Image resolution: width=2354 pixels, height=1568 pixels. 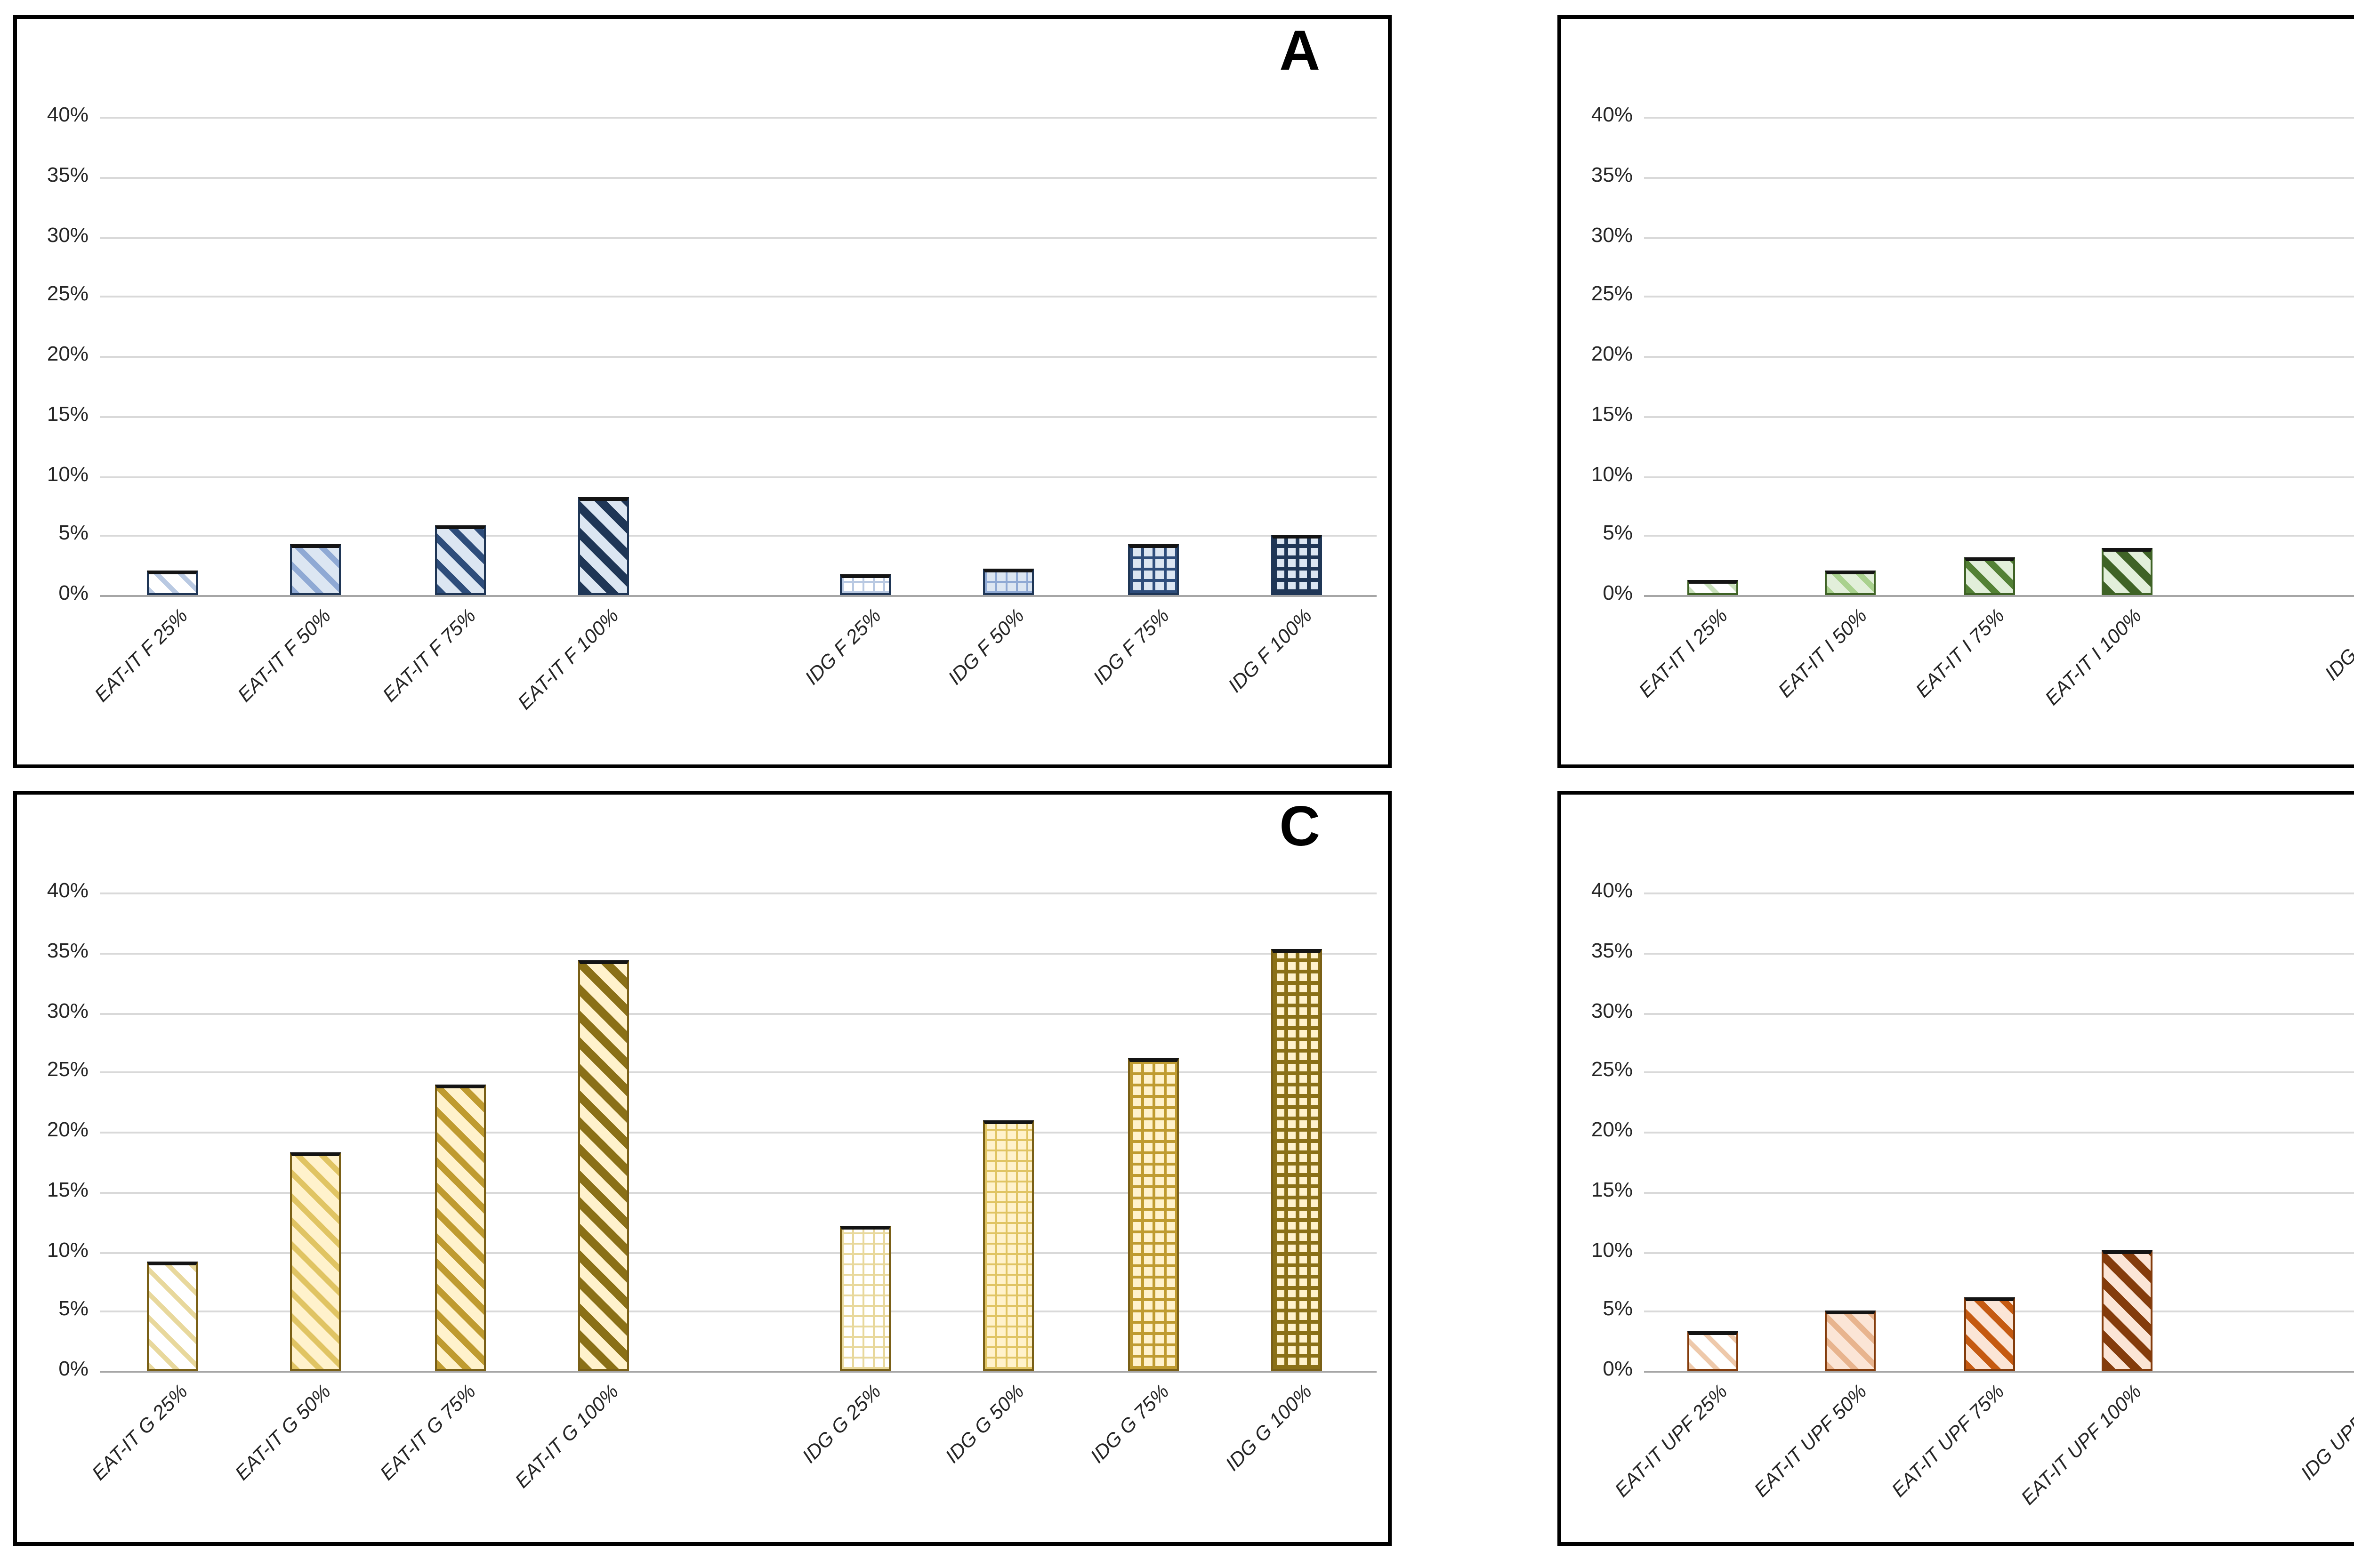 What do you see at coordinates (1130, 1424) in the screenshot?
I see `x-axis-label: IDG G 75%` at bounding box center [1130, 1424].